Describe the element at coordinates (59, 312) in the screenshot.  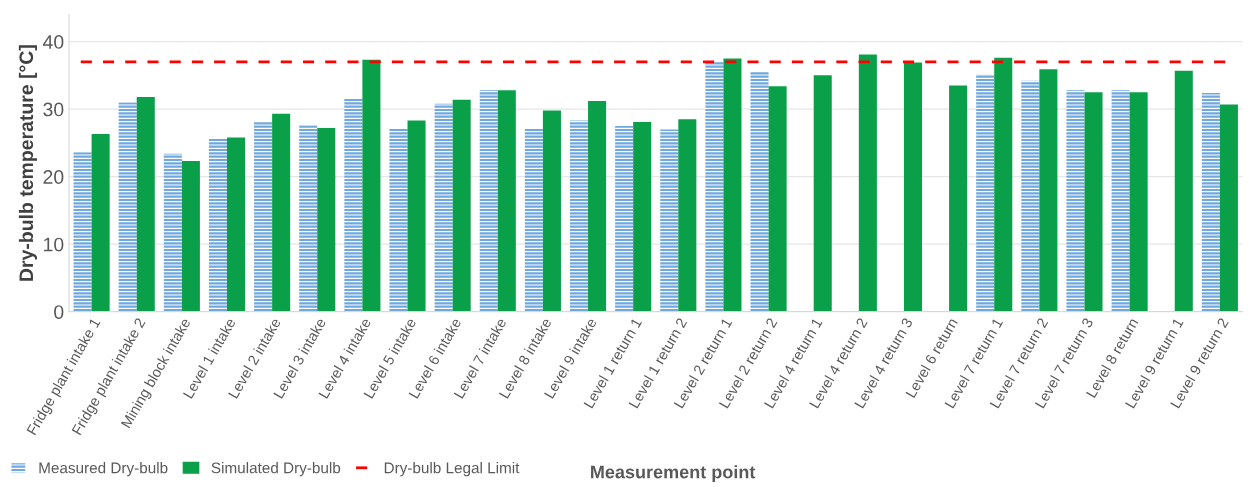
I see `y-tick-label: 0` at that location.